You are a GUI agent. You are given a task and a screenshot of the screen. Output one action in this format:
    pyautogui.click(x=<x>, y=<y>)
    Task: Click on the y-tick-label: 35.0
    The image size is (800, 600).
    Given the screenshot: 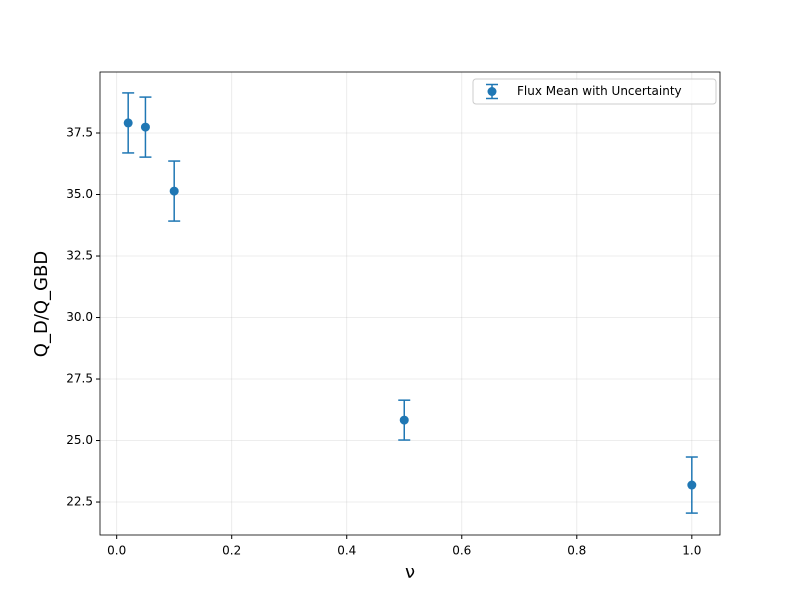 What is the action you would take?
    pyautogui.click(x=79, y=194)
    